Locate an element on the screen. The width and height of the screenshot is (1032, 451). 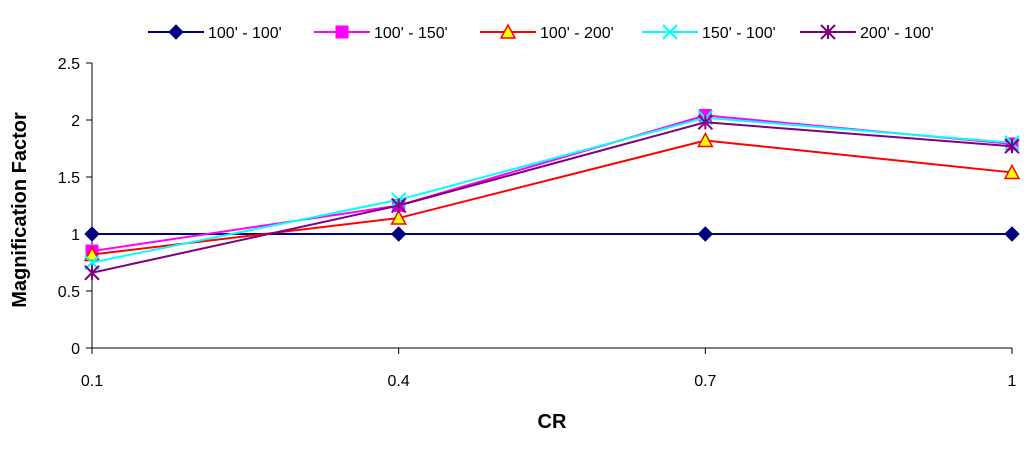
y-tick-label: 2.5 is located at coordinates (69, 64).